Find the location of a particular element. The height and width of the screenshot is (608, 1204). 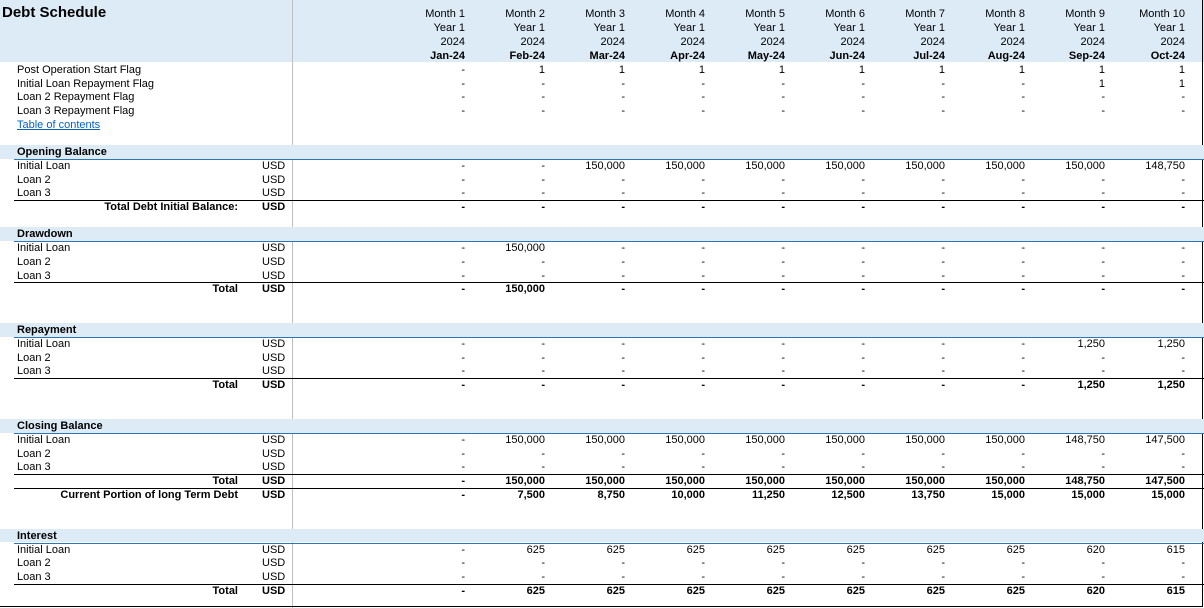

total-label: Total is located at coordinates (225, 385).